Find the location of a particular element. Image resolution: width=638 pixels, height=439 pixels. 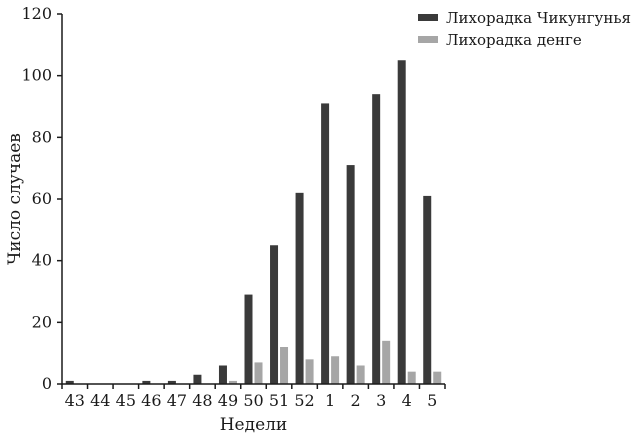

y-tick-label: 0 is located at coordinates (47, 383).